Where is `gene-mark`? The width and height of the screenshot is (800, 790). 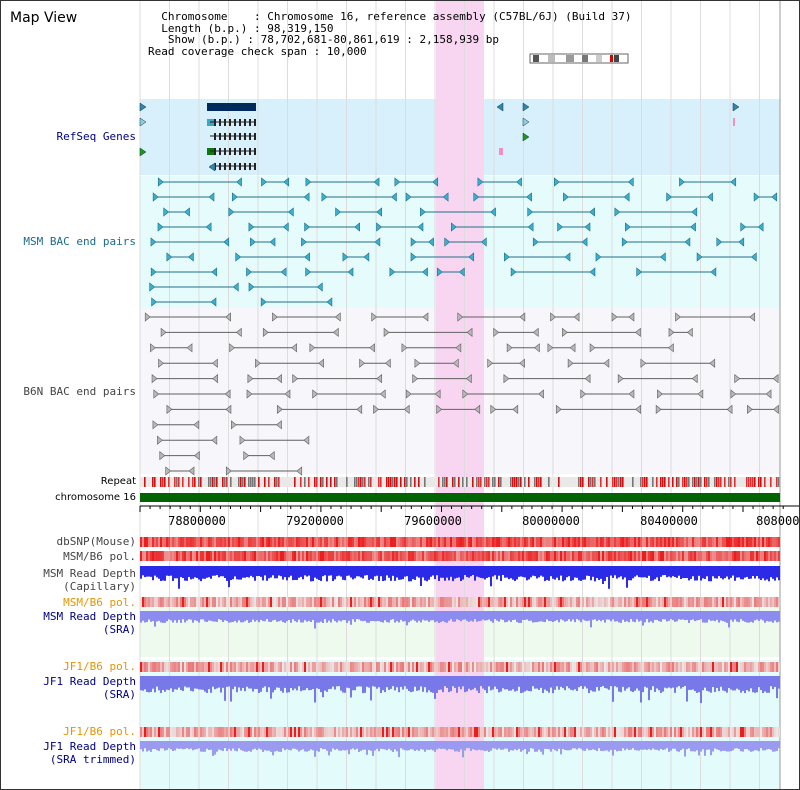
gene-mark is located at coordinates (501, 151).